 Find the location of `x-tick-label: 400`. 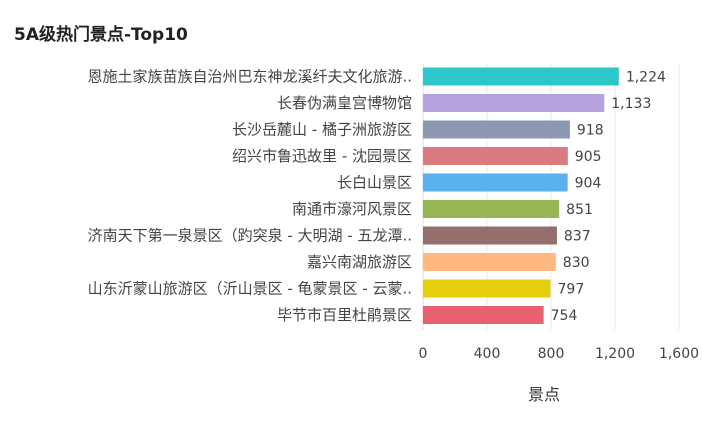

x-tick-label: 400 is located at coordinates (487, 354).